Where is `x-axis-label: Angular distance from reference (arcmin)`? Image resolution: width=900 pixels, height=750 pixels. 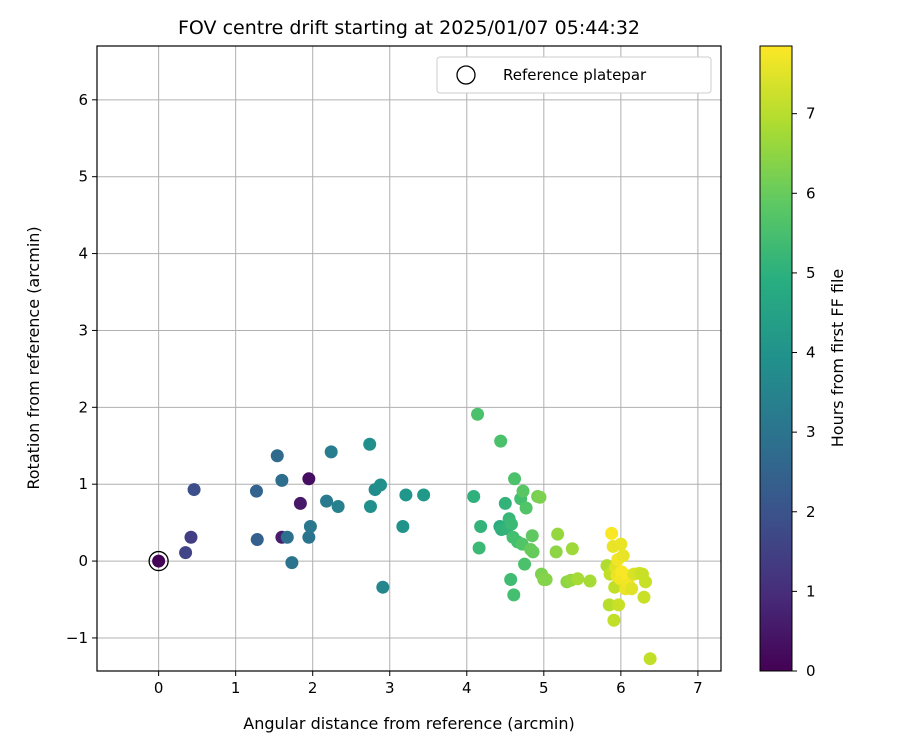
x-axis-label: Angular distance from reference (arcmin) is located at coordinates (408, 723).